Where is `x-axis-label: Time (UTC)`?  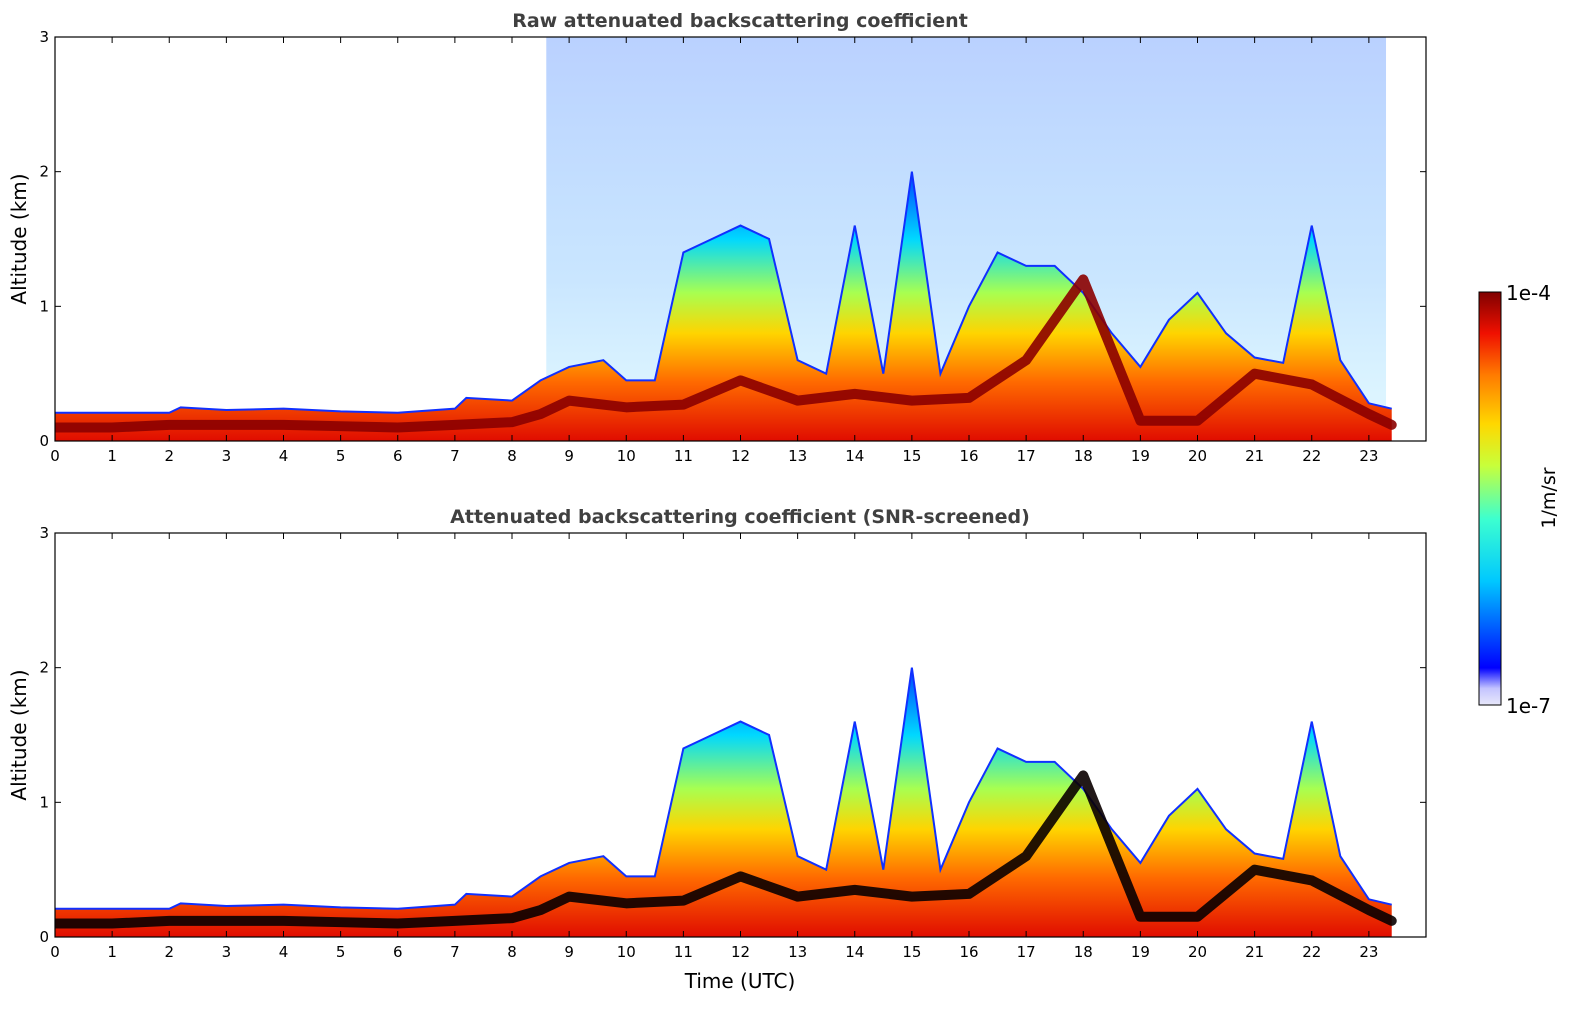 x-axis-label: Time (UTC) is located at coordinates (740, 981).